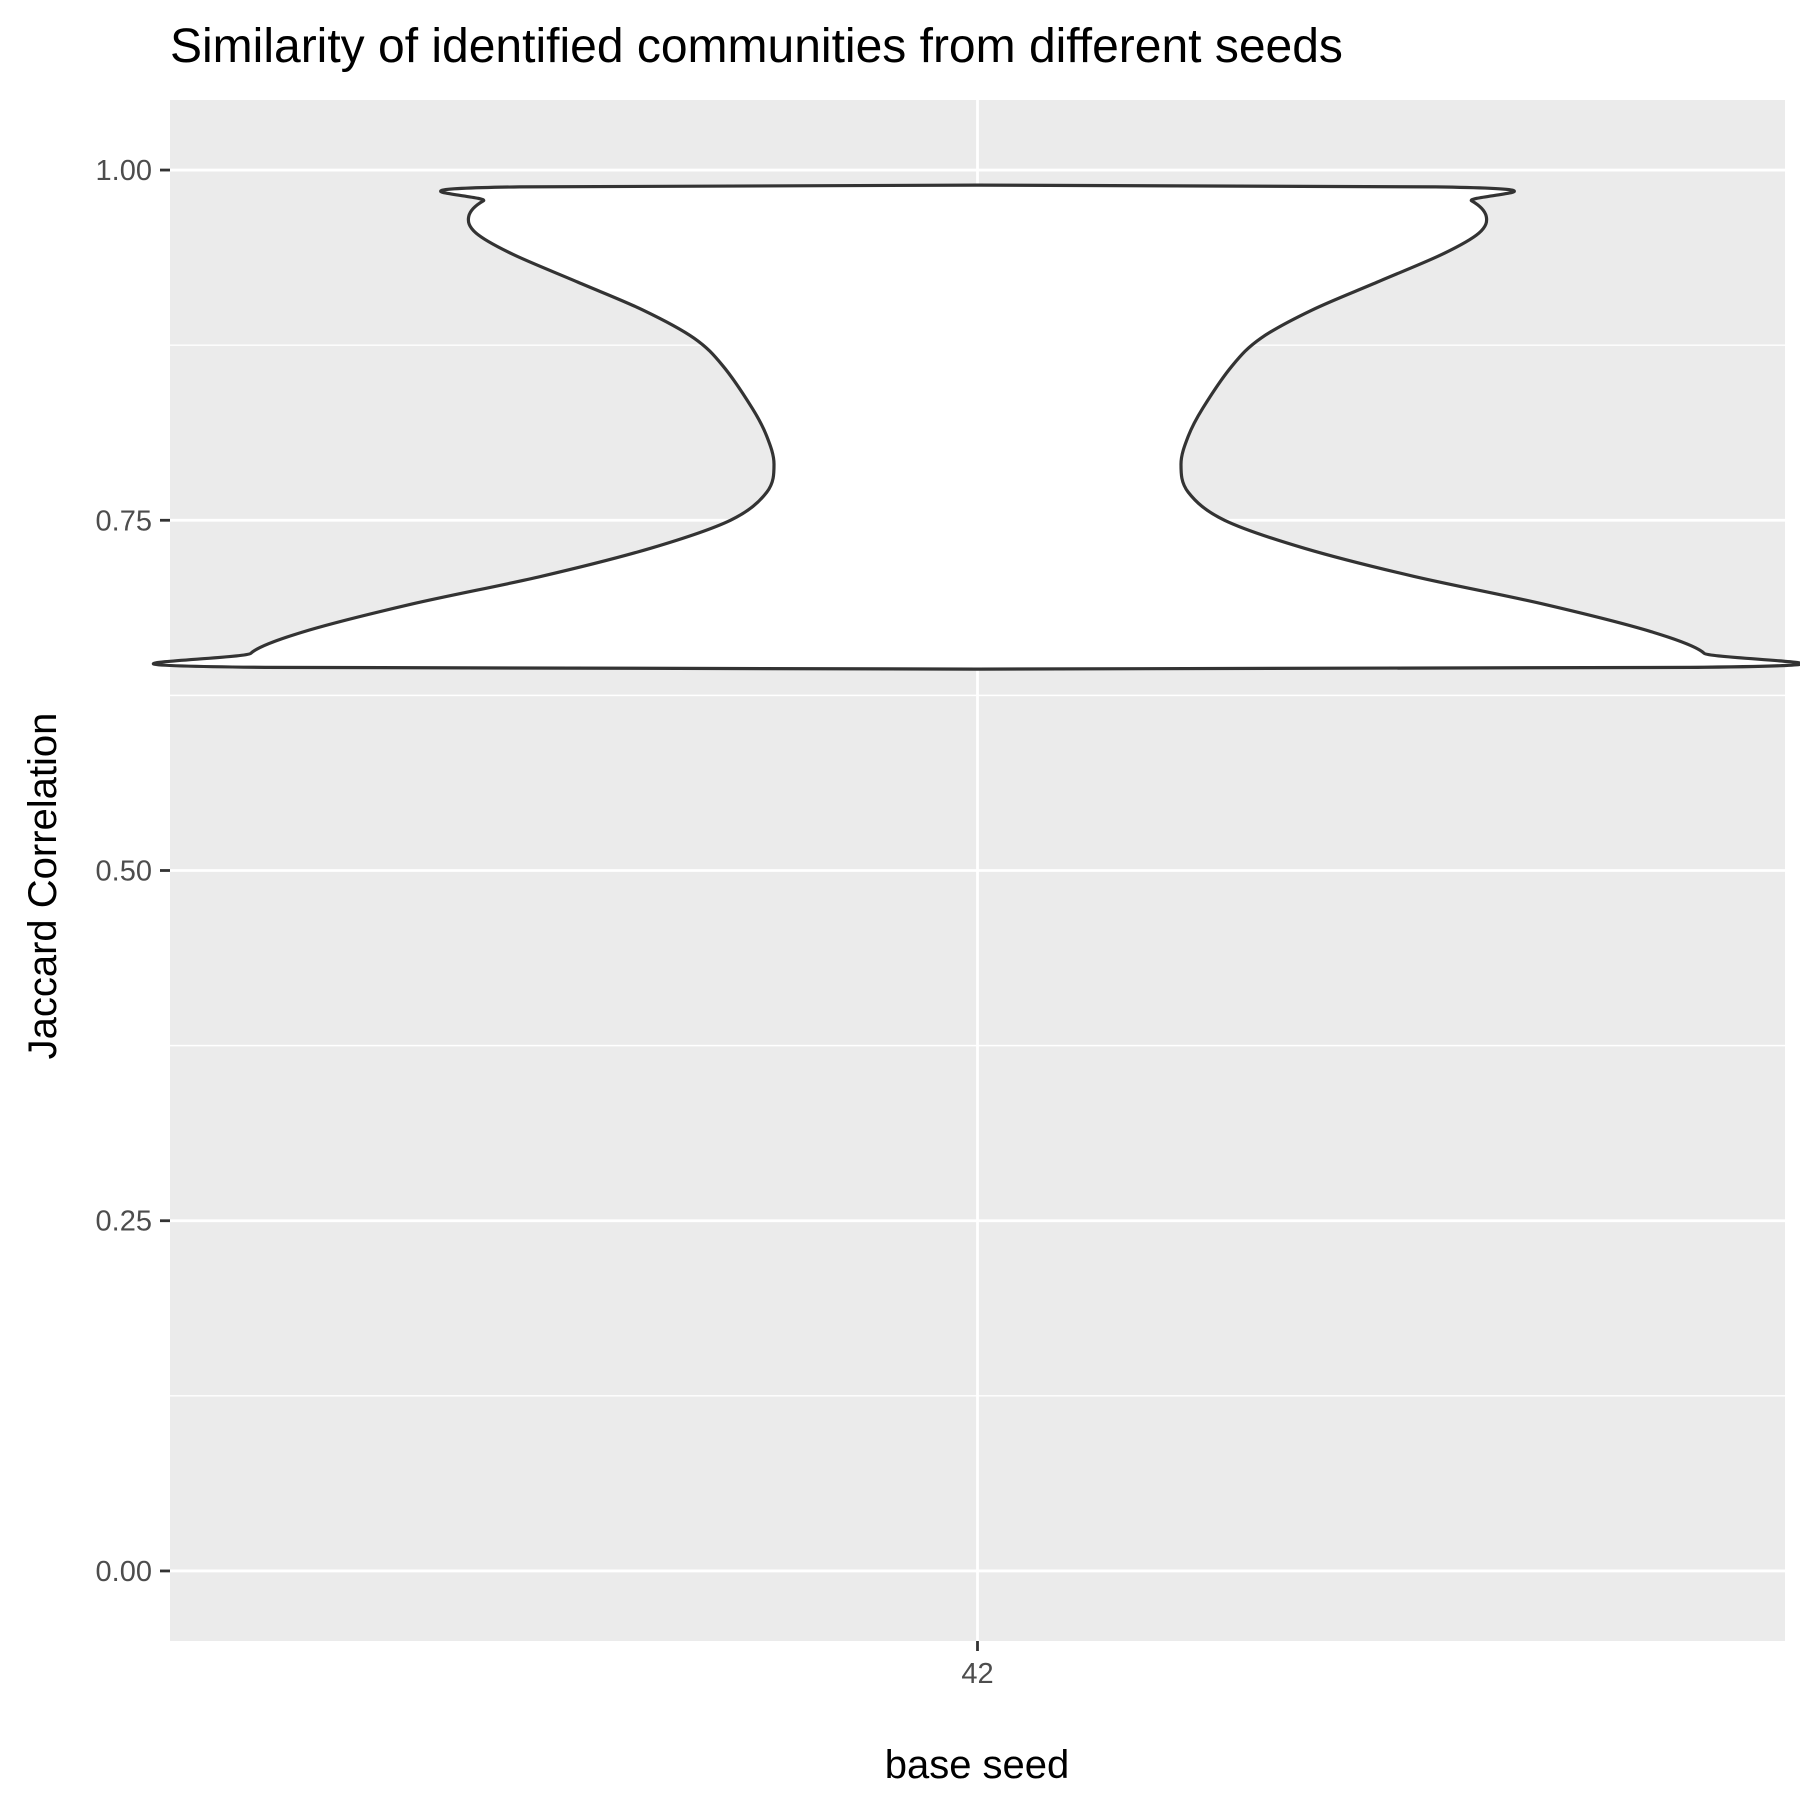 The width and height of the screenshot is (1800, 1800). Describe the element at coordinates (124, 872) in the screenshot. I see `y-tick-label: 0.50` at that location.